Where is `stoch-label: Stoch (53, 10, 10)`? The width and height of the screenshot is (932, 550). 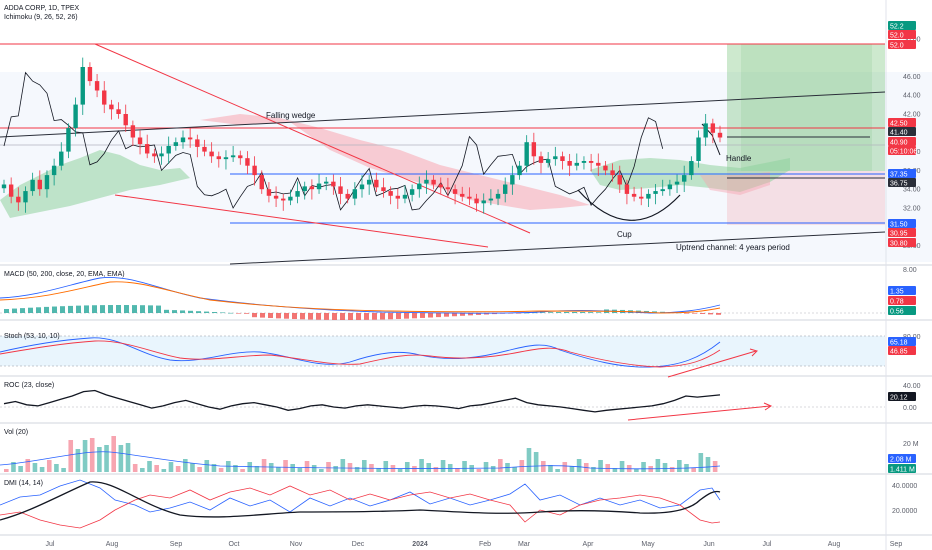 stoch-label: Stoch (53, 10, 10) is located at coordinates (32, 336).